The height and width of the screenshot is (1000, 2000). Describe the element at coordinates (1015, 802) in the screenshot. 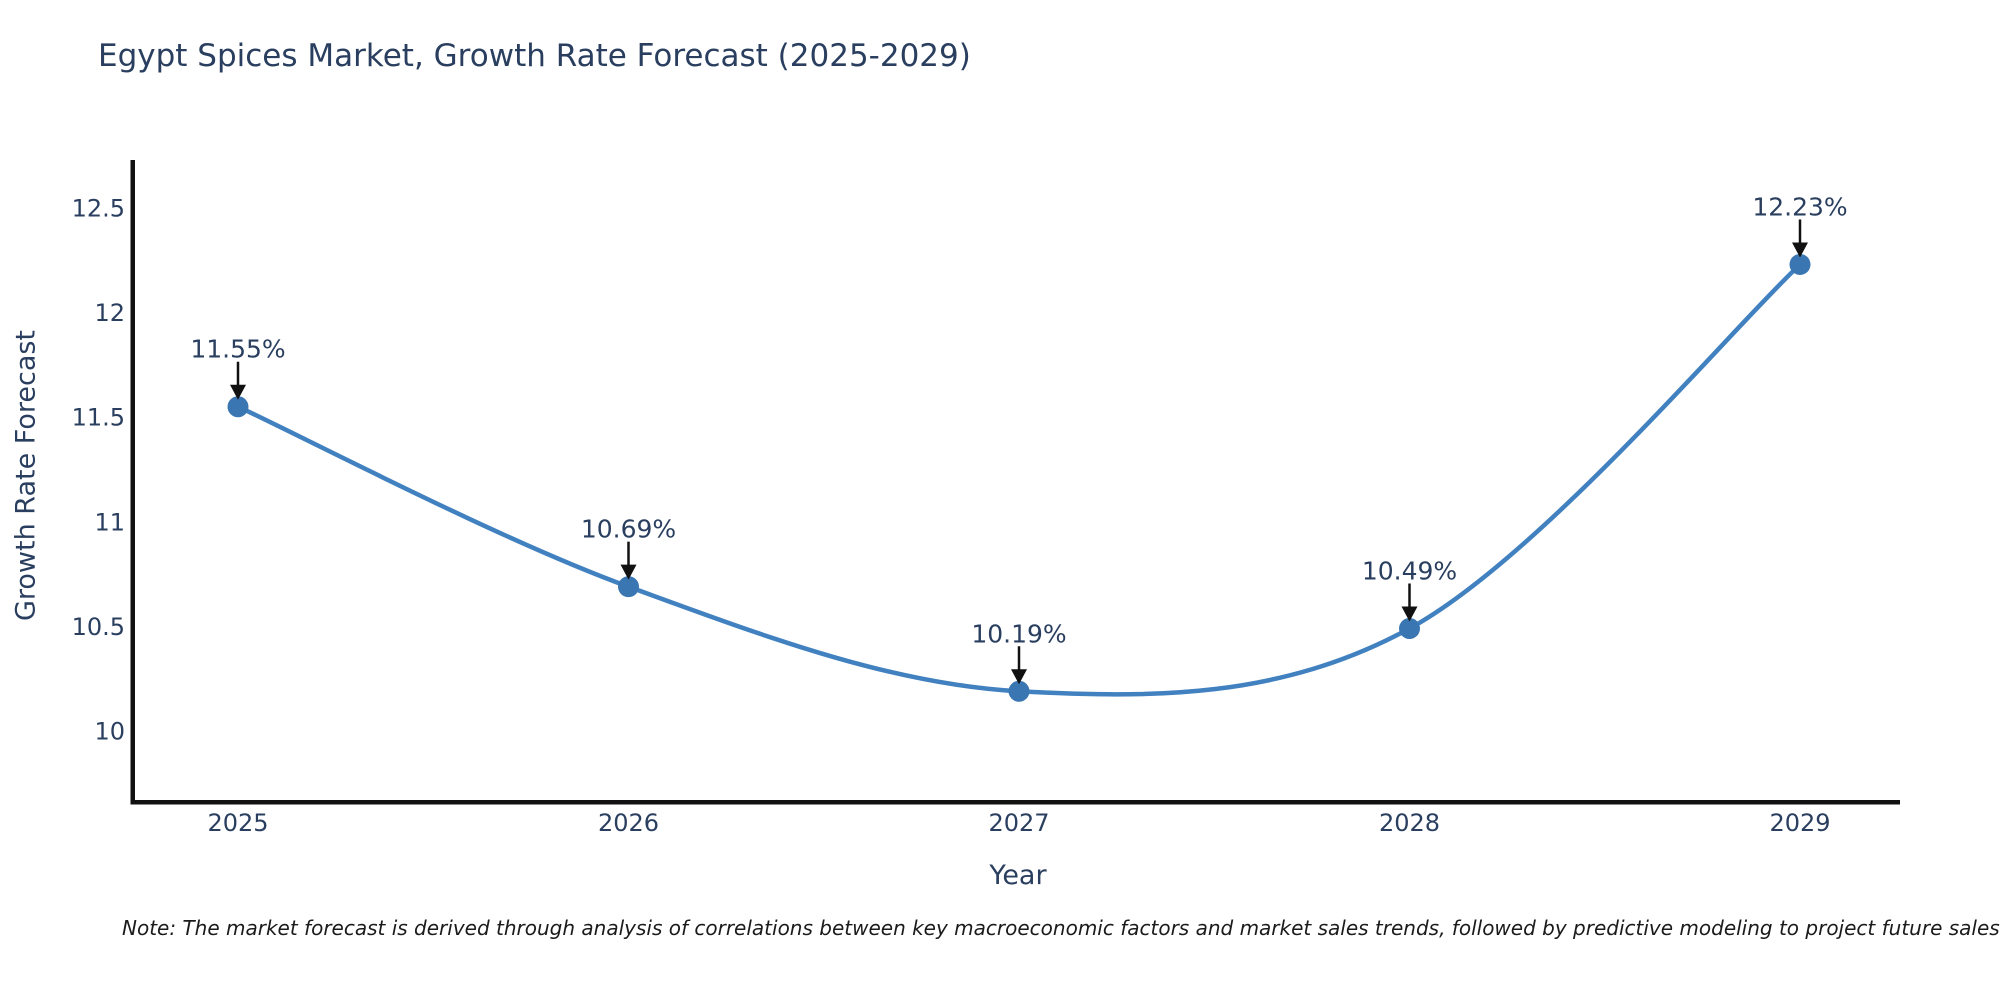

I see `x-axis-line` at that location.